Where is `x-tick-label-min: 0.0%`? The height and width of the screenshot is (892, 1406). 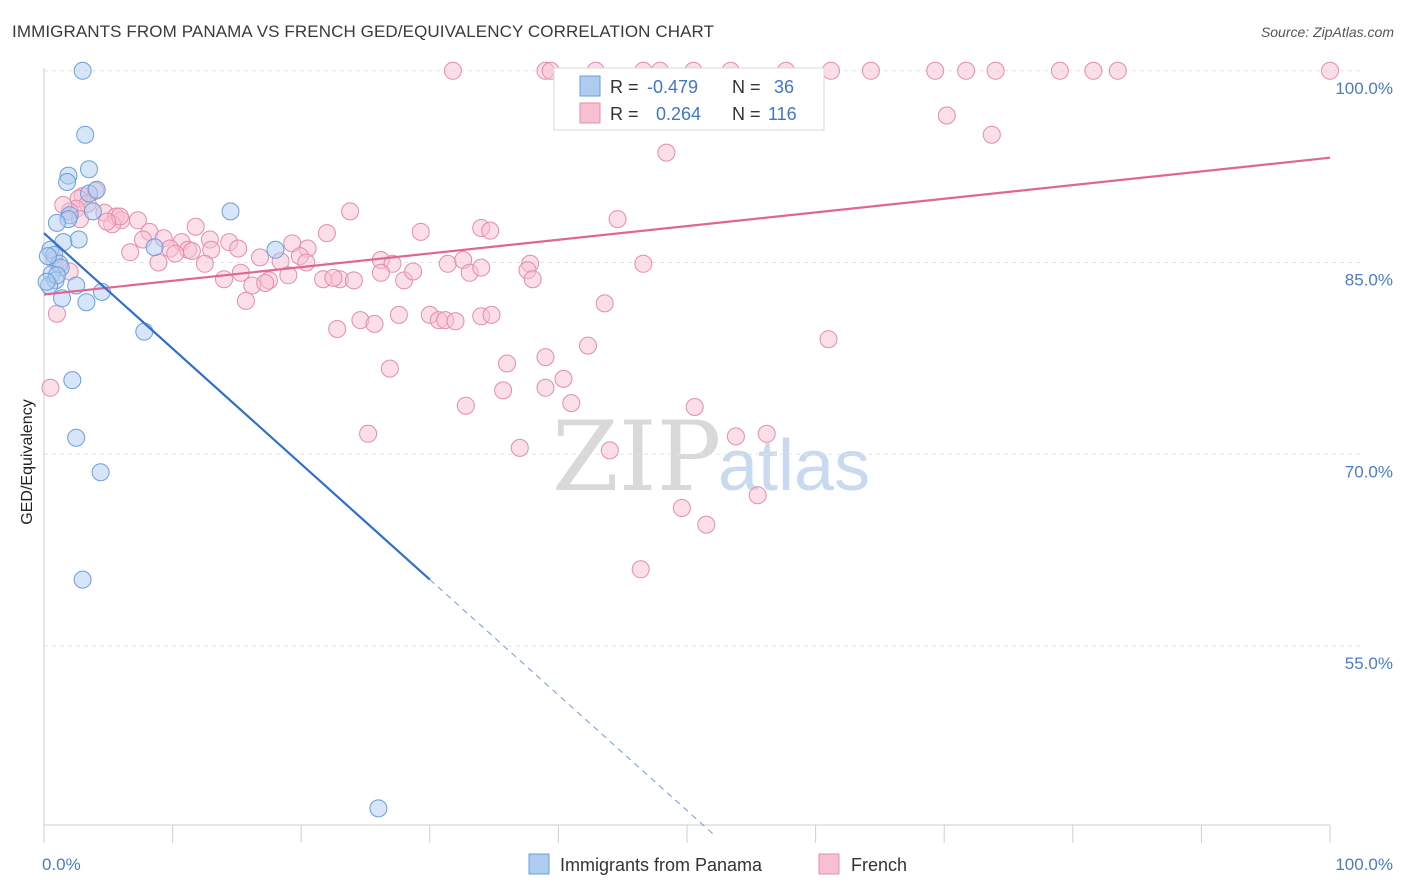 x-tick-label-min: 0.0% is located at coordinates (61, 864).